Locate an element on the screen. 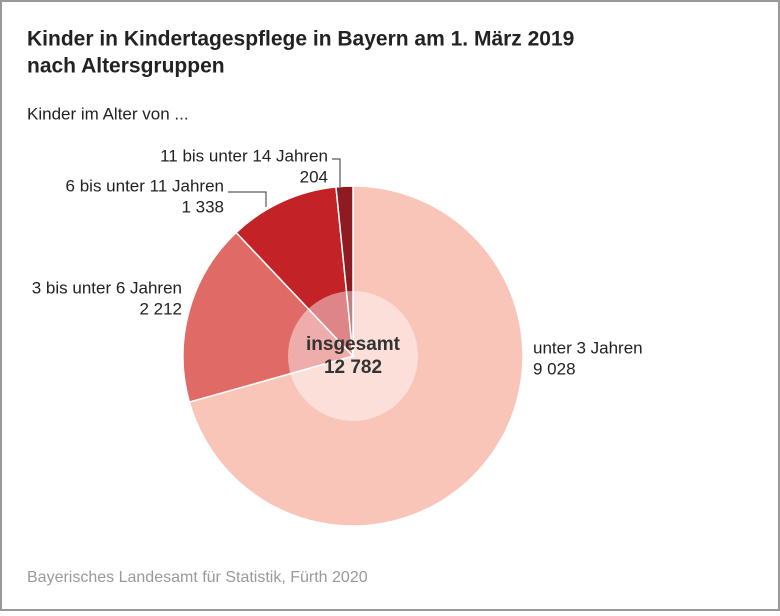 The width and height of the screenshot is (780, 616). value-label: 1 338 is located at coordinates (202, 206).